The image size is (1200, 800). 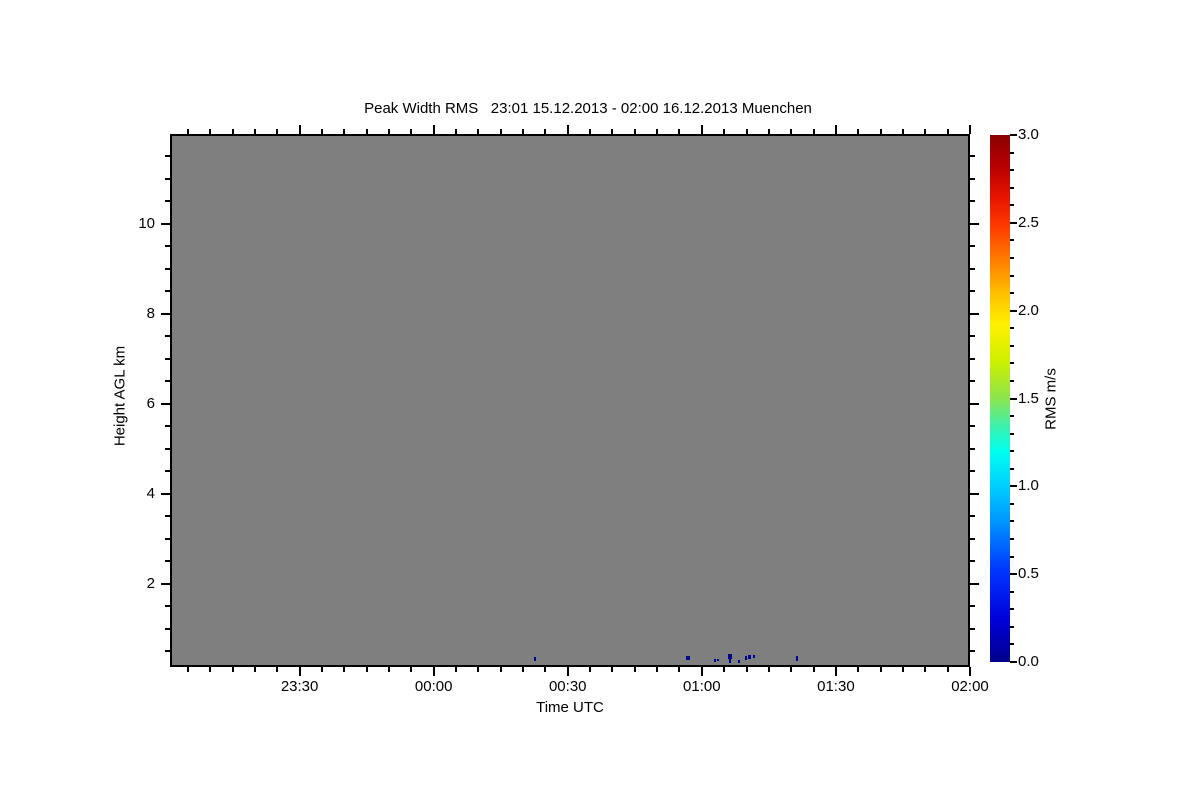 I want to click on colorbar-tick-label: 1.5, so click(x=1028, y=398).